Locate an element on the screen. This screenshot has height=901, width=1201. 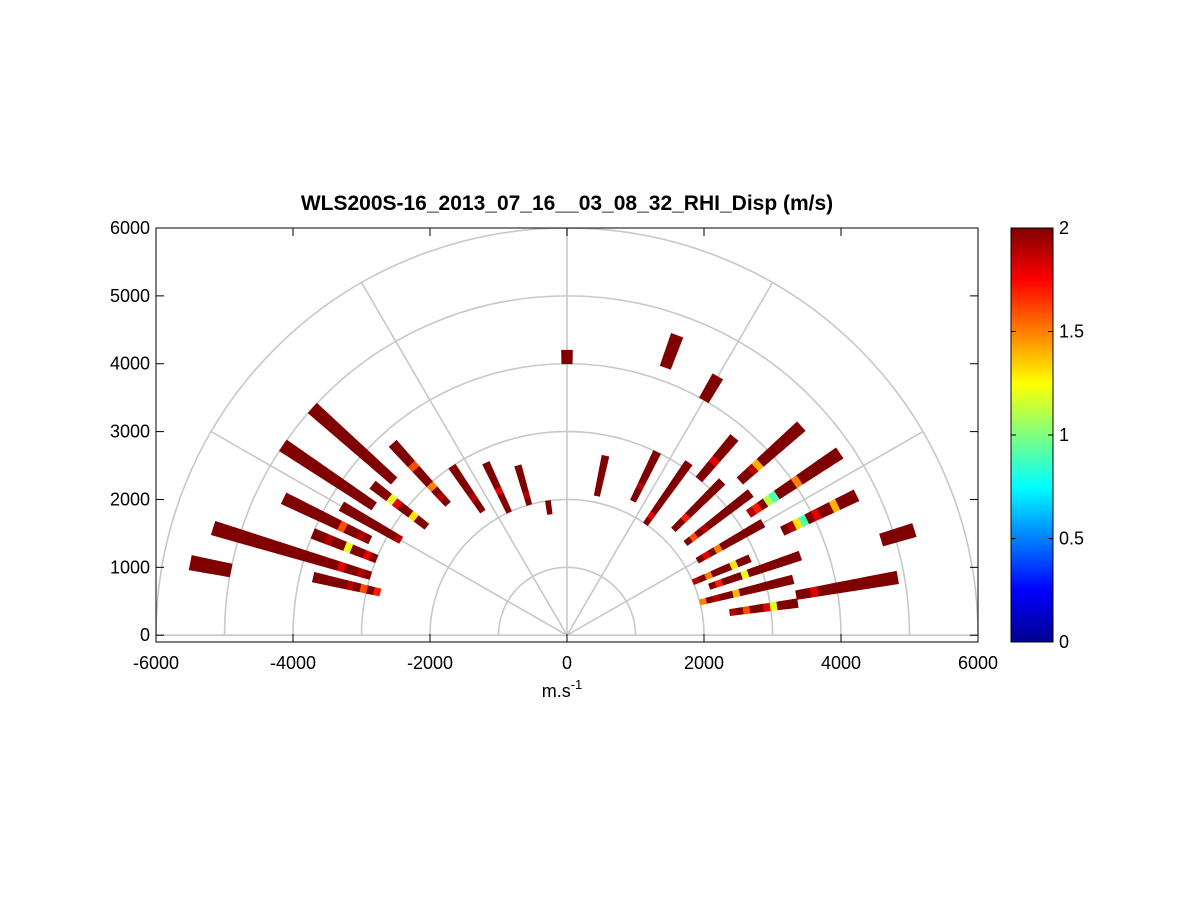
x-axis-label-superscript: -1 is located at coordinates (577, 684).